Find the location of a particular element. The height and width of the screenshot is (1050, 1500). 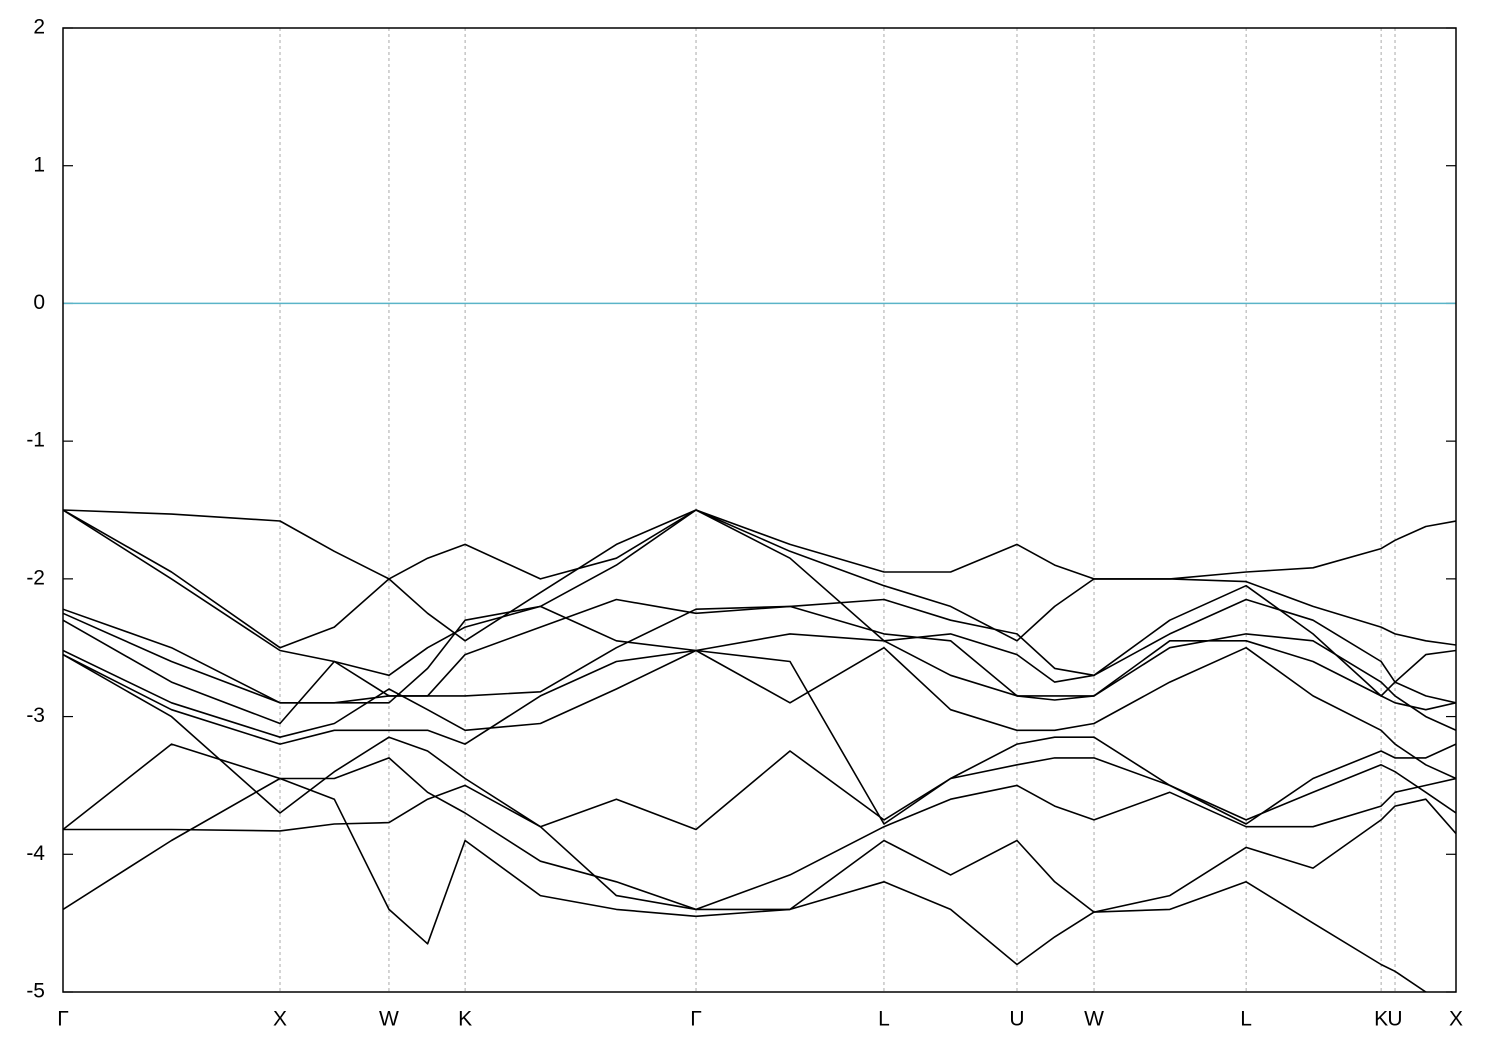

y-tick-label: 1 is located at coordinates (39, 164).